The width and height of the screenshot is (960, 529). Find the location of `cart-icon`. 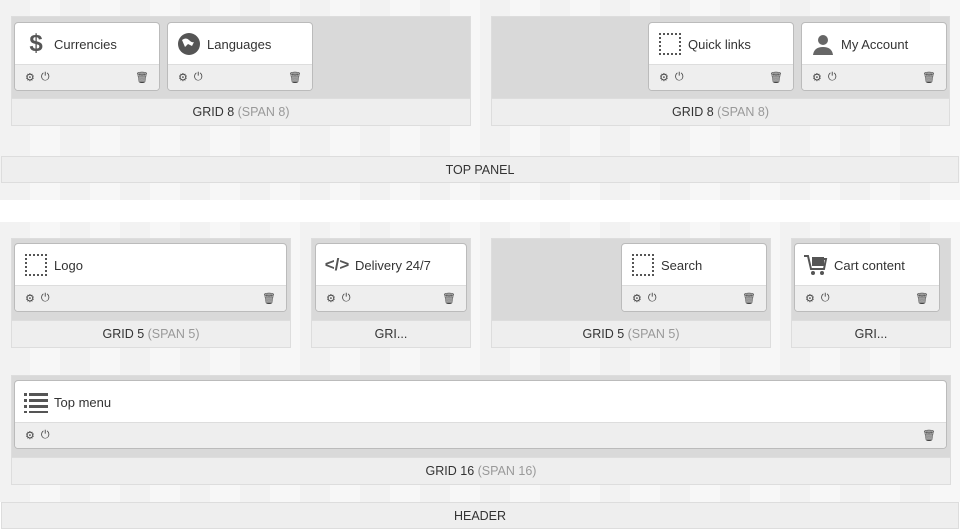

cart-icon is located at coordinates (816, 265).